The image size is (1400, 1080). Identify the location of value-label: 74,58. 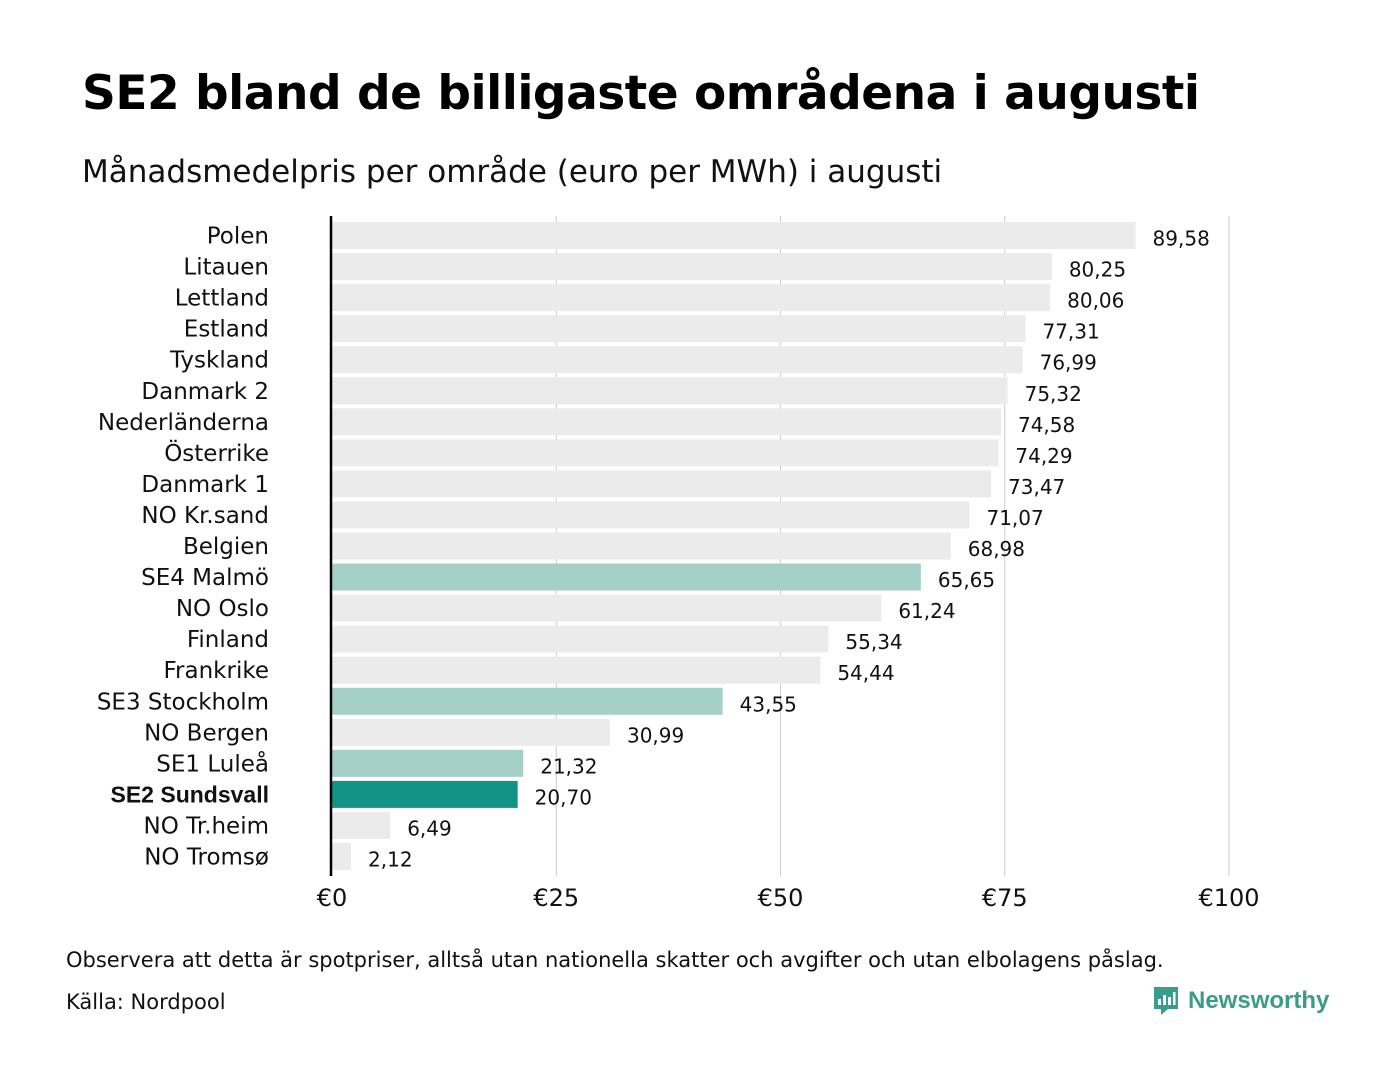
(1046, 425).